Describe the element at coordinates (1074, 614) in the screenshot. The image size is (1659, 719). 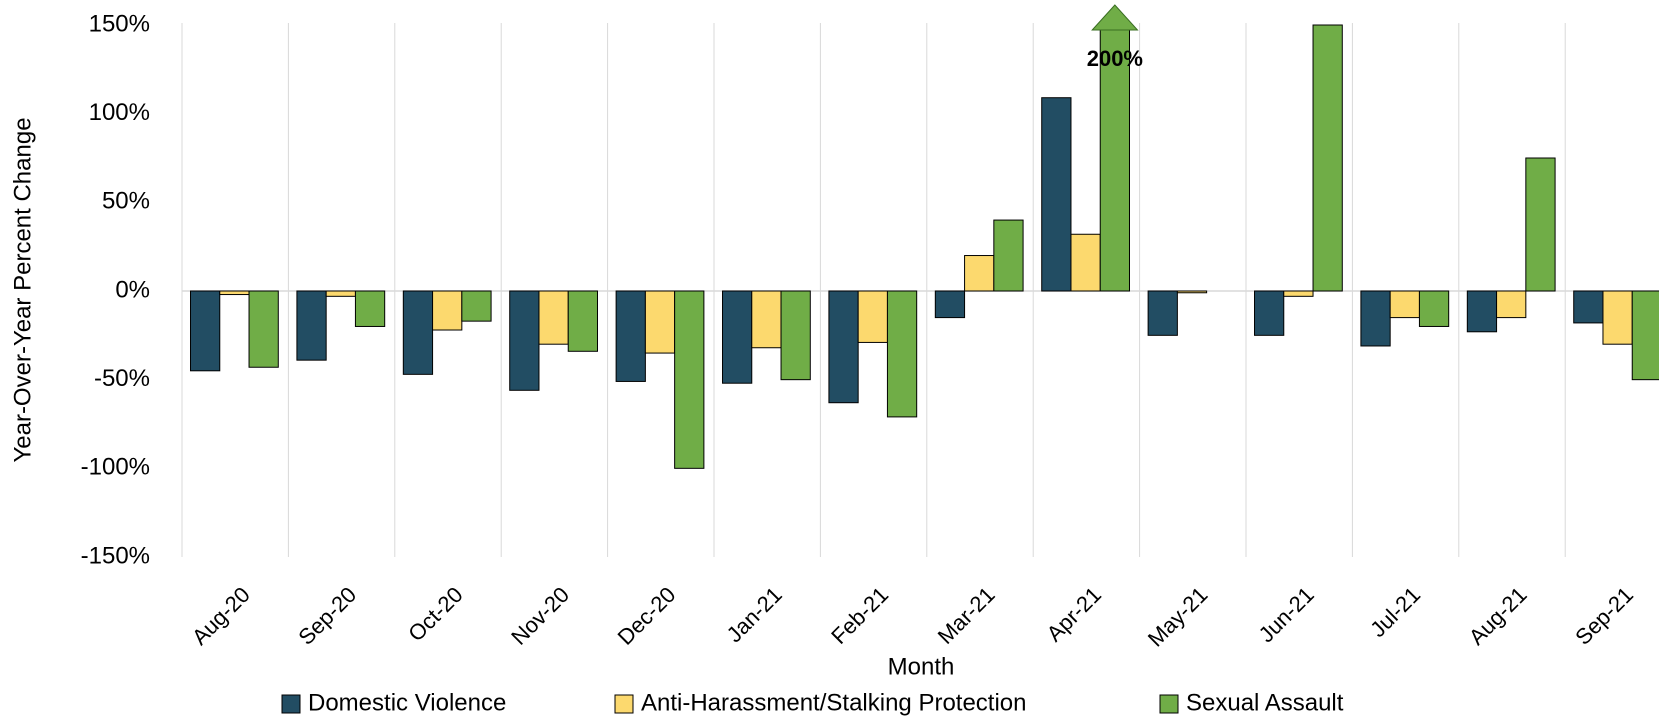
I see `x-tick-label: Apr-21` at that location.